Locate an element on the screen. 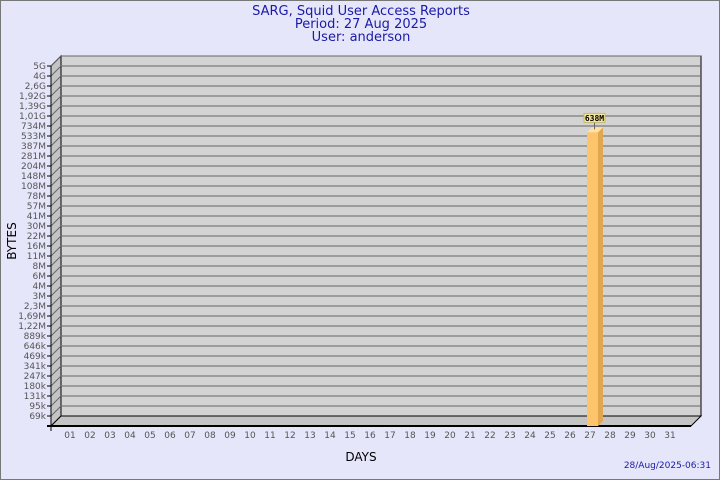  y-tick-label: 734M is located at coordinates (33, 127).